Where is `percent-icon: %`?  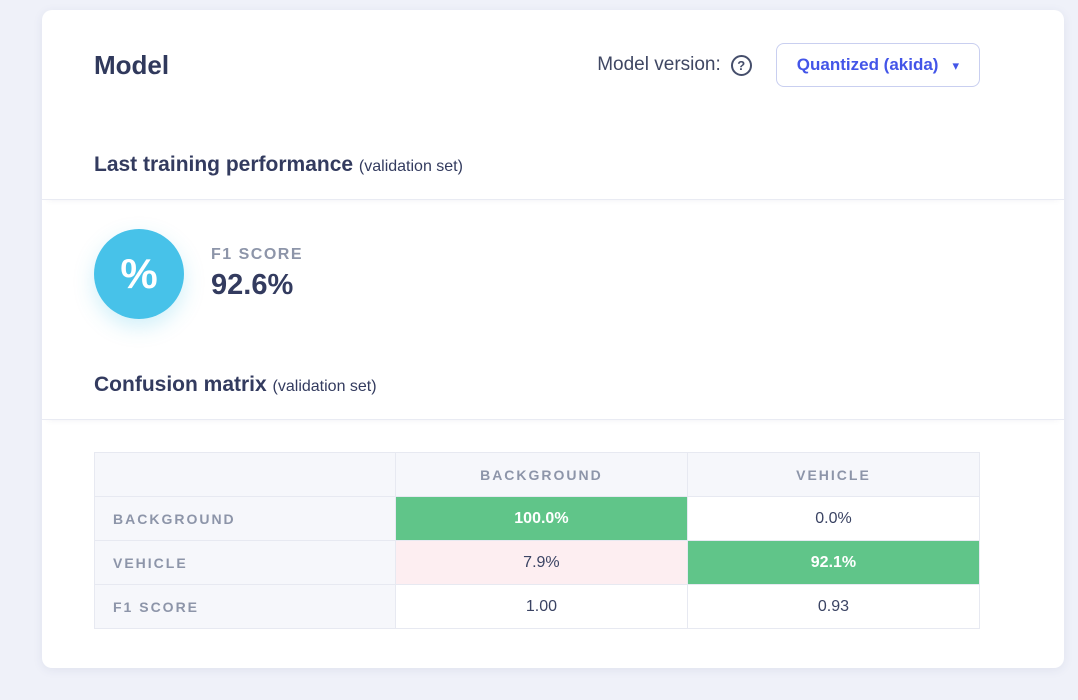 percent-icon: % is located at coordinates (139, 274).